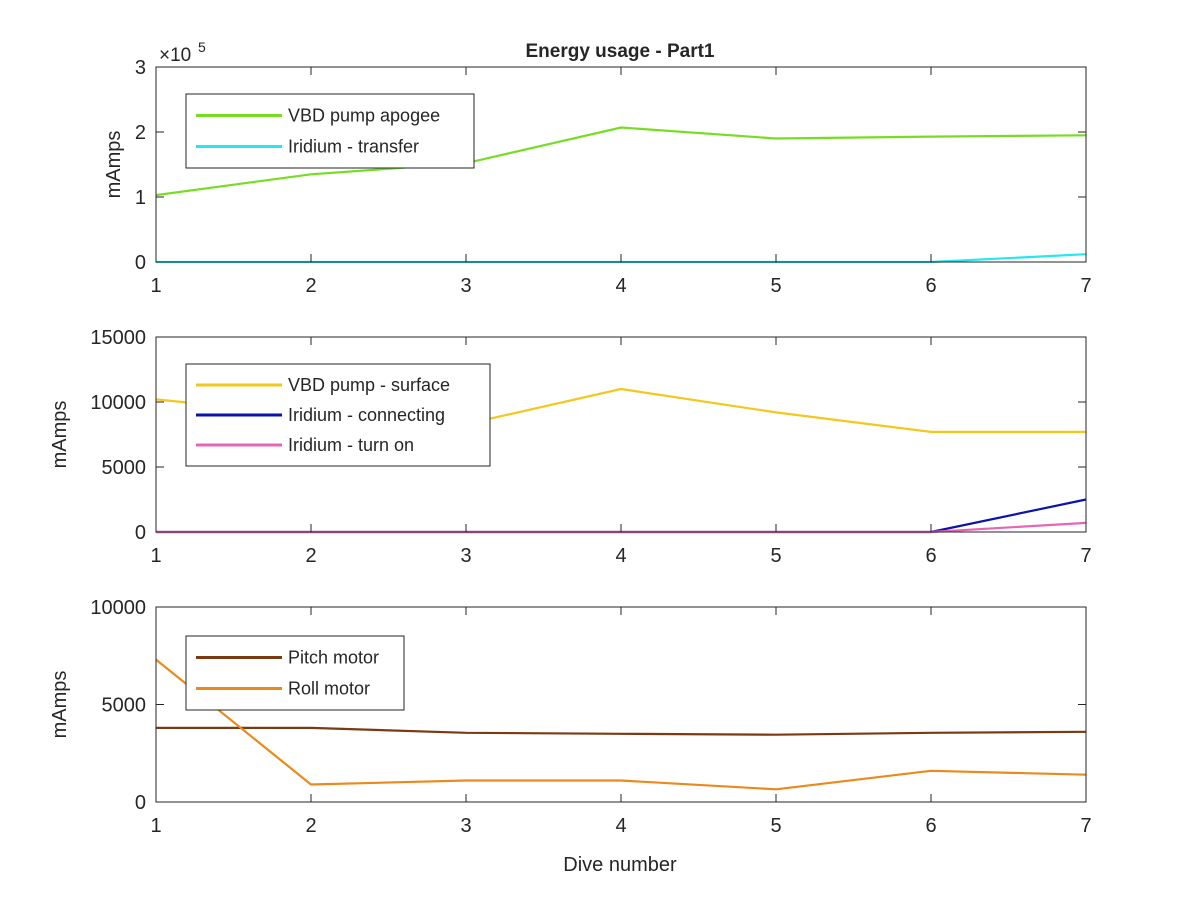 The height and width of the screenshot is (900, 1200). What do you see at coordinates (175, 55) in the screenshot?
I see `y-exponent-label: ×10` at bounding box center [175, 55].